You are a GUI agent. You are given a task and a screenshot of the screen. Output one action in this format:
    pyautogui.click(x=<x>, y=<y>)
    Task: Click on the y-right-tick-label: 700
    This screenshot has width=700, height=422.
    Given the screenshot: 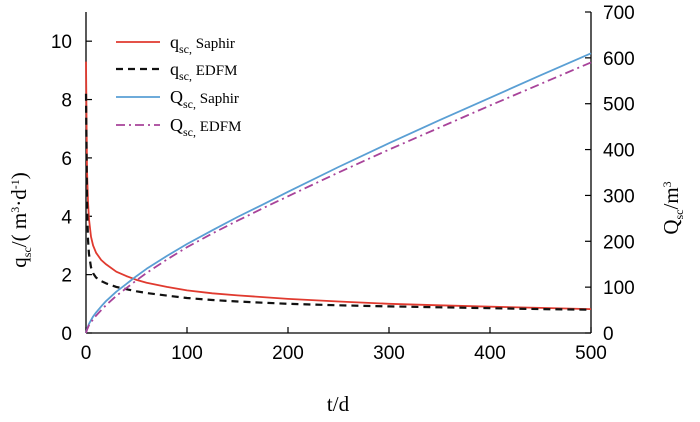 What is the action you would take?
    pyautogui.click(x=619, y=13)
    